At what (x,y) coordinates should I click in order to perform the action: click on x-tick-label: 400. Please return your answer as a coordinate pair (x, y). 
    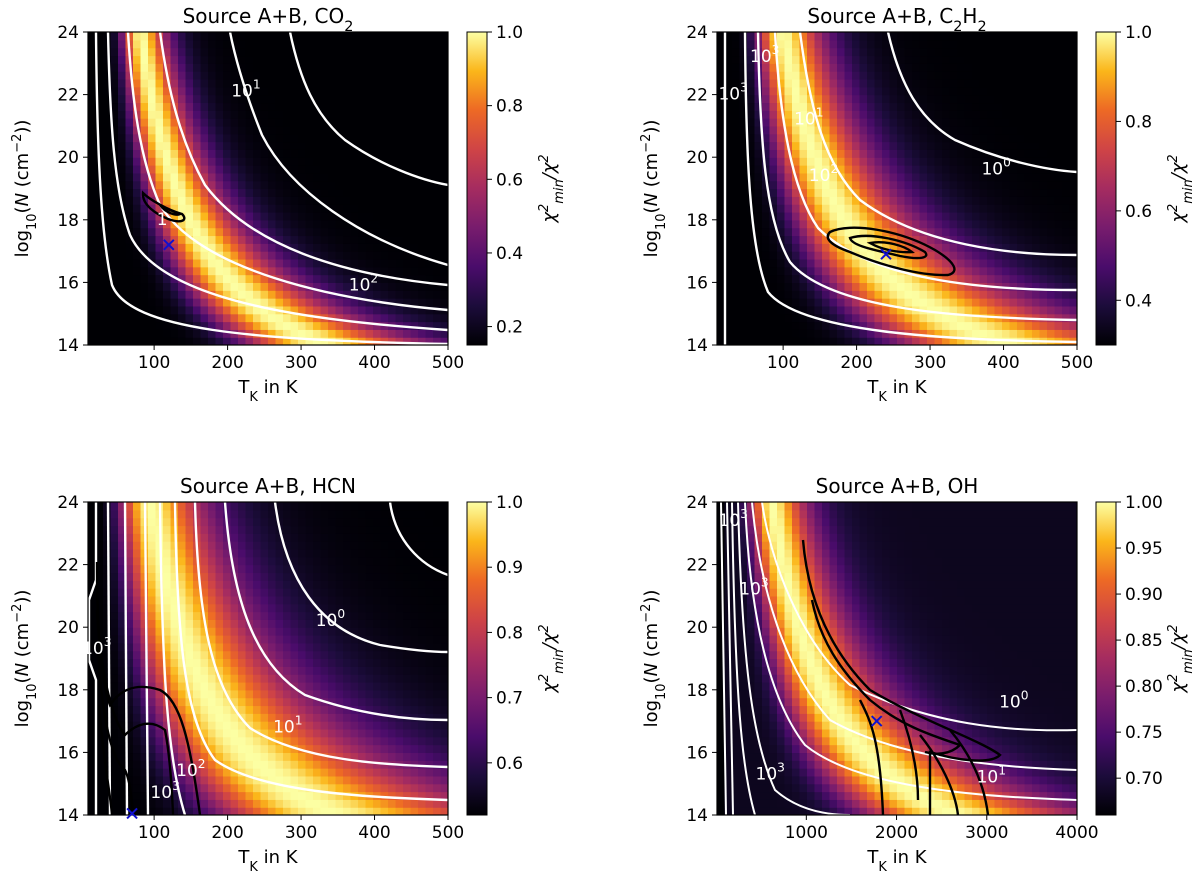
    Looking at the image, I should click on (1003, 363).